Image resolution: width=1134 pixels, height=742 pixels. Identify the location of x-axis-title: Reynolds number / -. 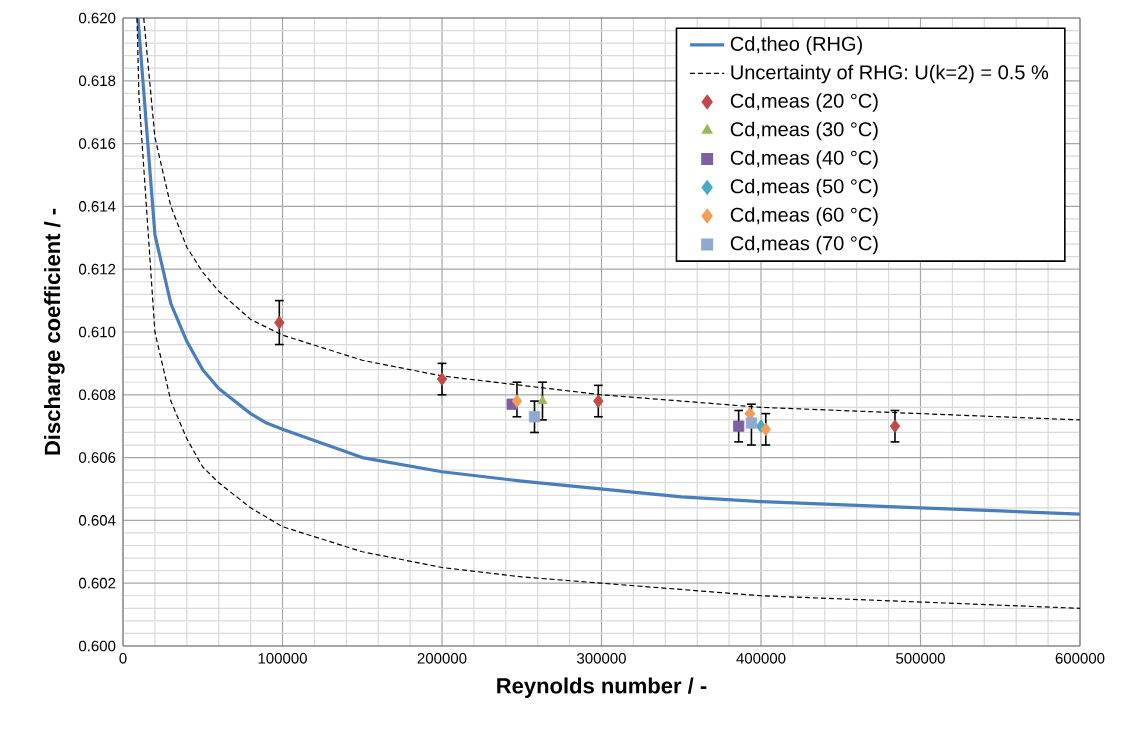
(602, 687).